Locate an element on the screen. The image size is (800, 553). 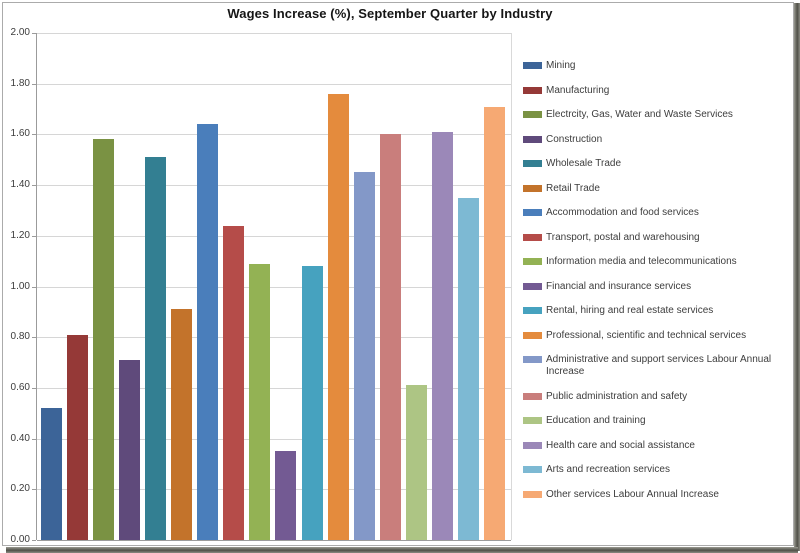
legend-label: Transport, postal and warehousing is located at coordinates (623, 237).